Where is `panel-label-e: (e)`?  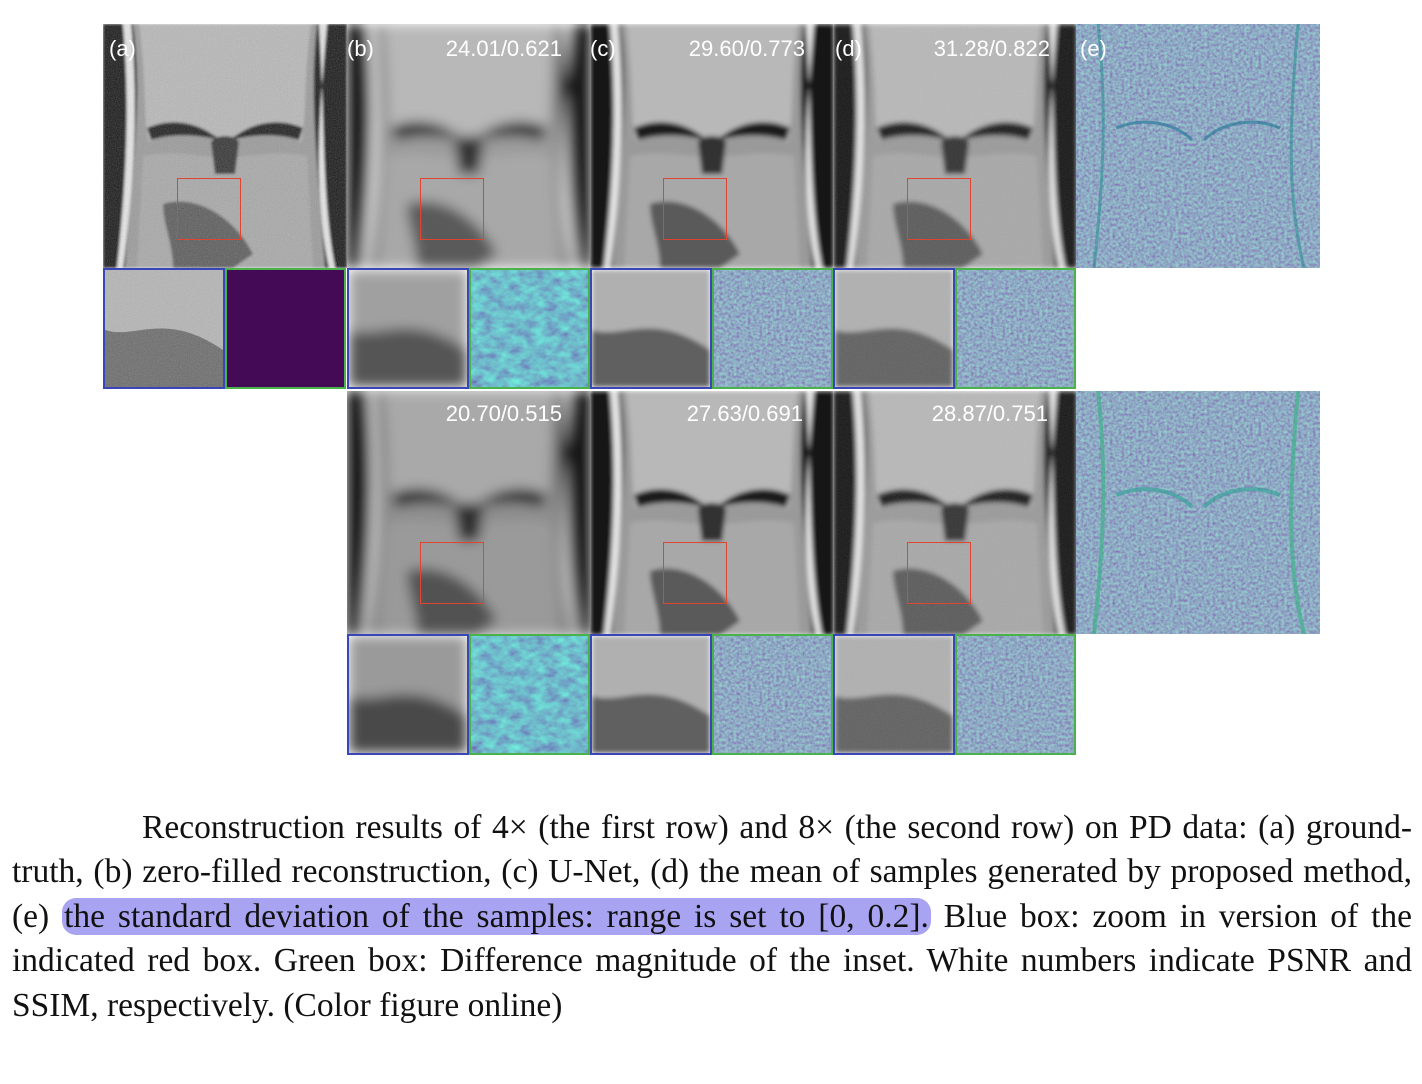
panel-label-e: (e) is located at coordinates (1093, 48).